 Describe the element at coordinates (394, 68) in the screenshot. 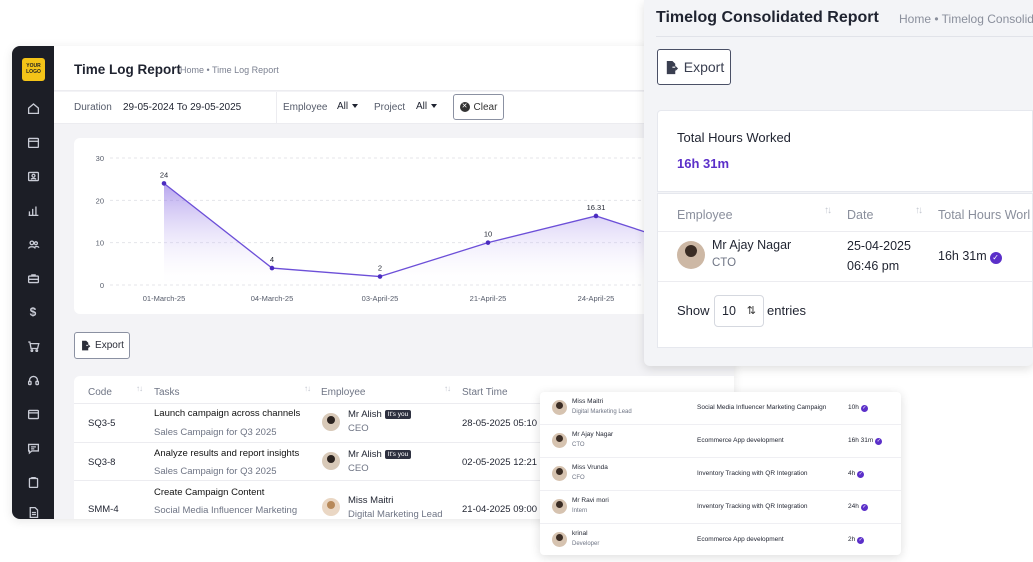

I see `page-header: Time Log Report Home • Time Log Report` at that location.